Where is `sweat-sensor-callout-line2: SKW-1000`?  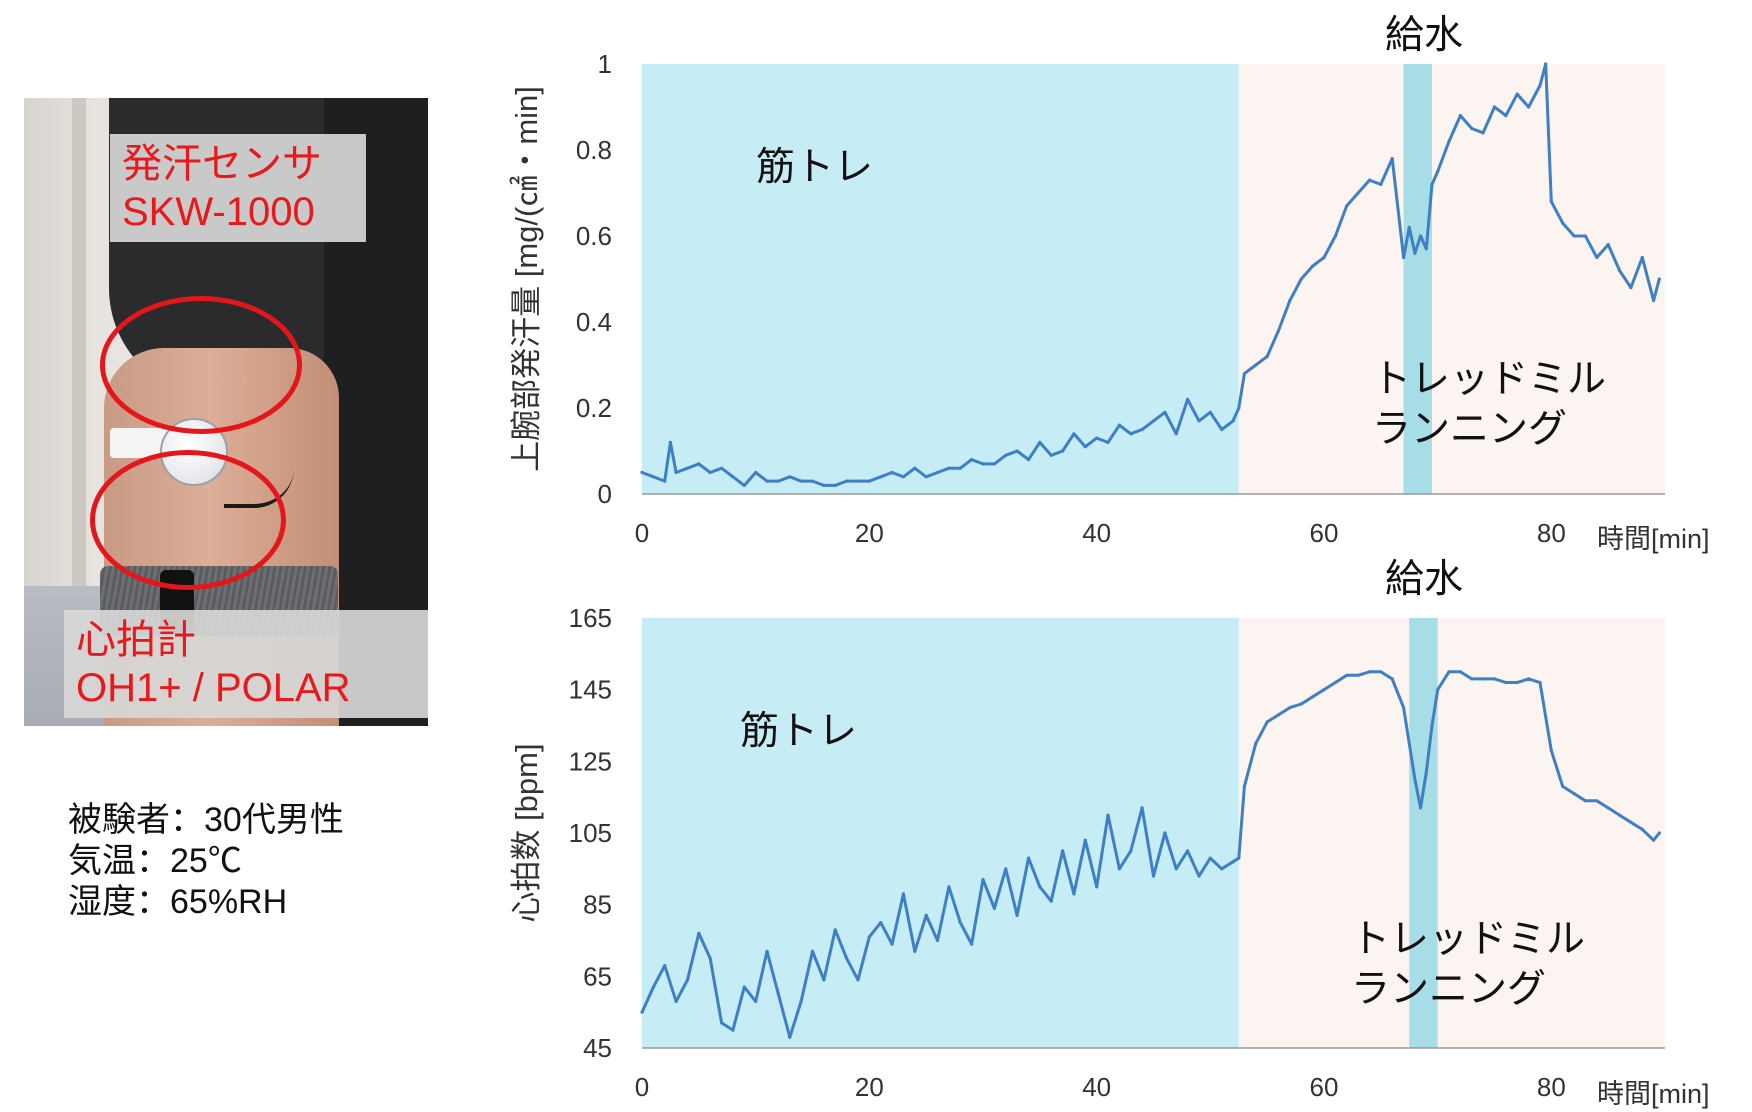
sweat-sensor-callout-line2: SKW-1000 is located at coordinates (218, 212).